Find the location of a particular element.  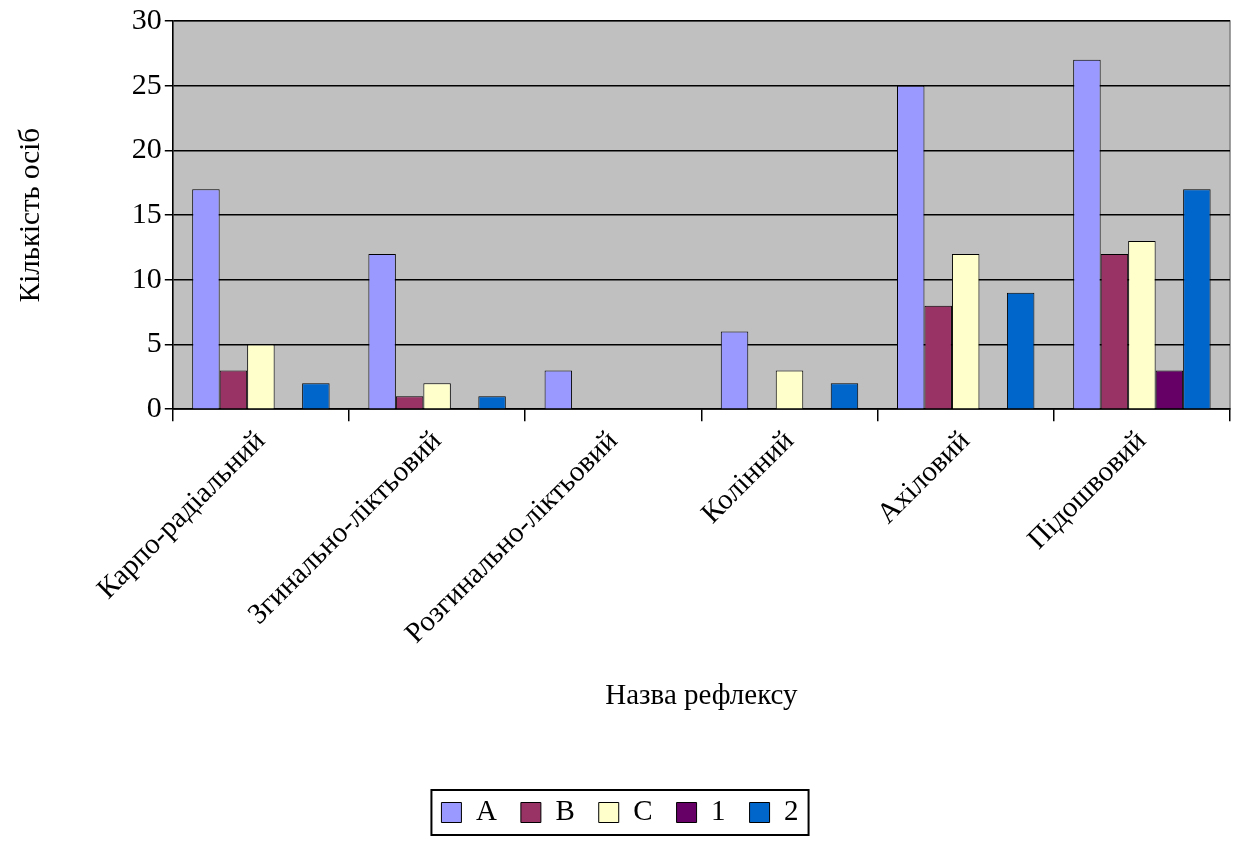

y-tick-label: 20 is located at coordinates (146, 148).